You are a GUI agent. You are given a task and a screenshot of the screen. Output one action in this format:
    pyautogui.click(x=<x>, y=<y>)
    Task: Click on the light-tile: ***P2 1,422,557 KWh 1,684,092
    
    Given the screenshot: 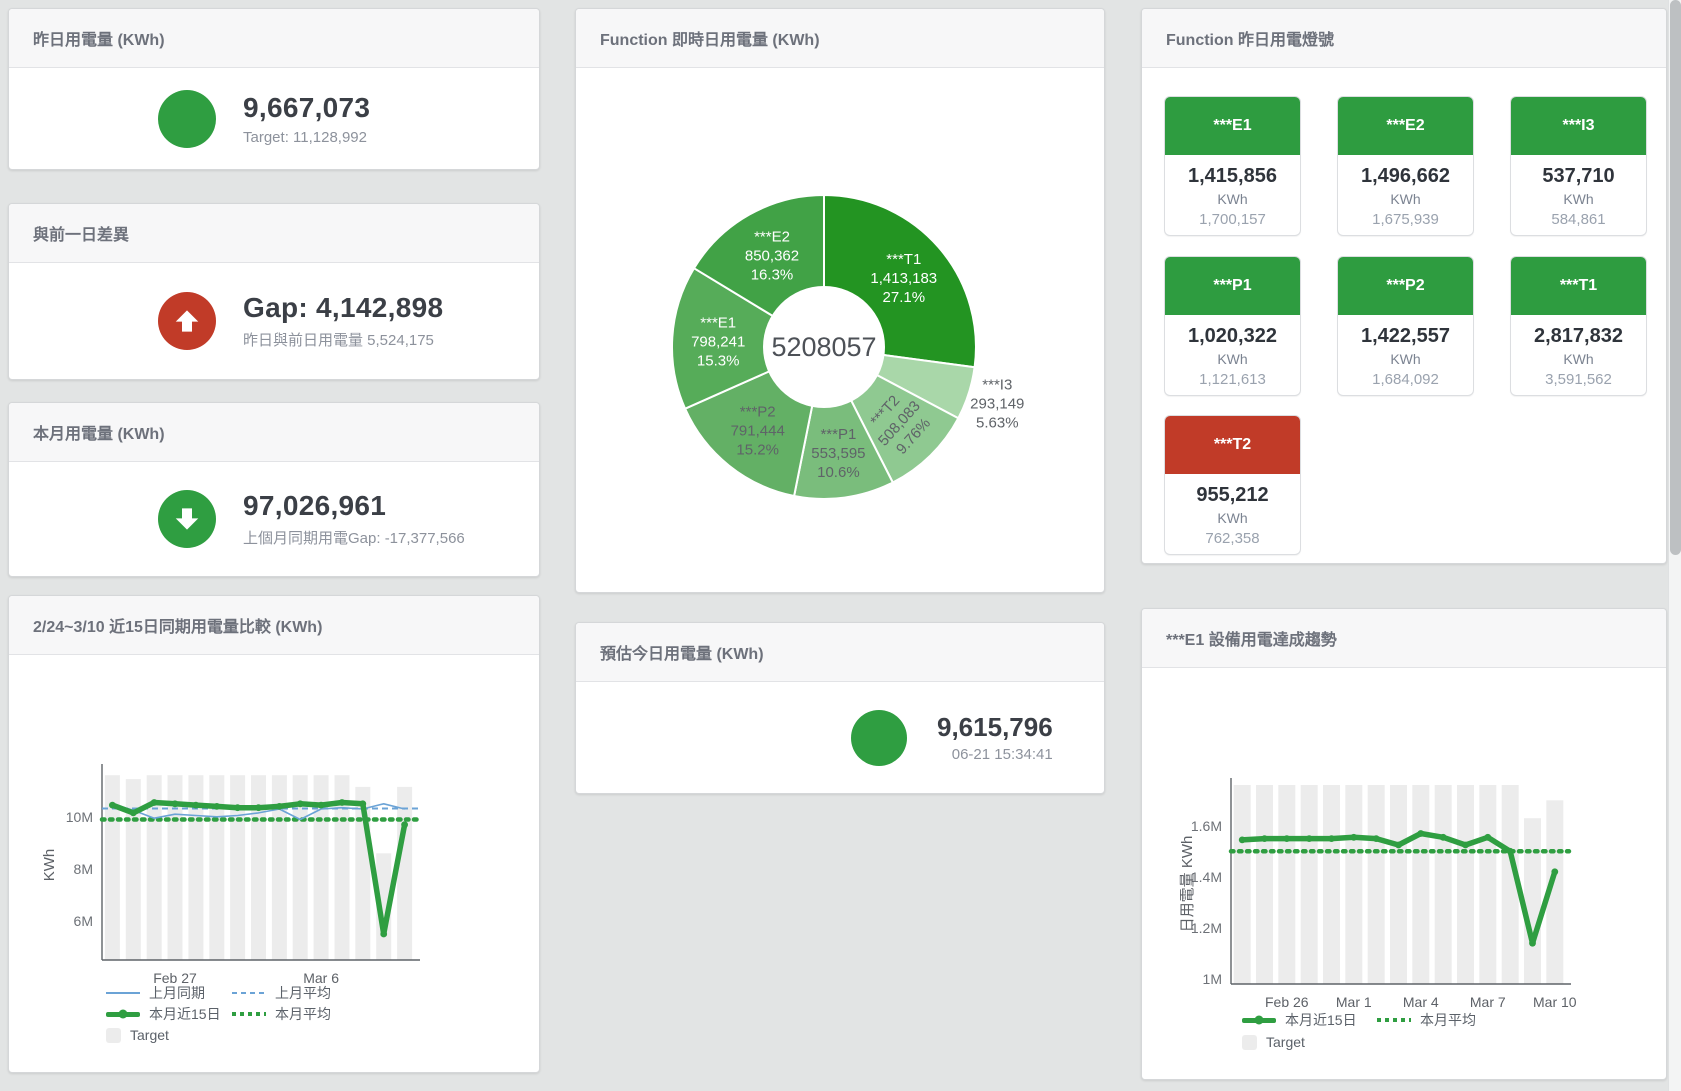 What is the action you would take?
    pyautogui.click(x=1405, y=325)
    